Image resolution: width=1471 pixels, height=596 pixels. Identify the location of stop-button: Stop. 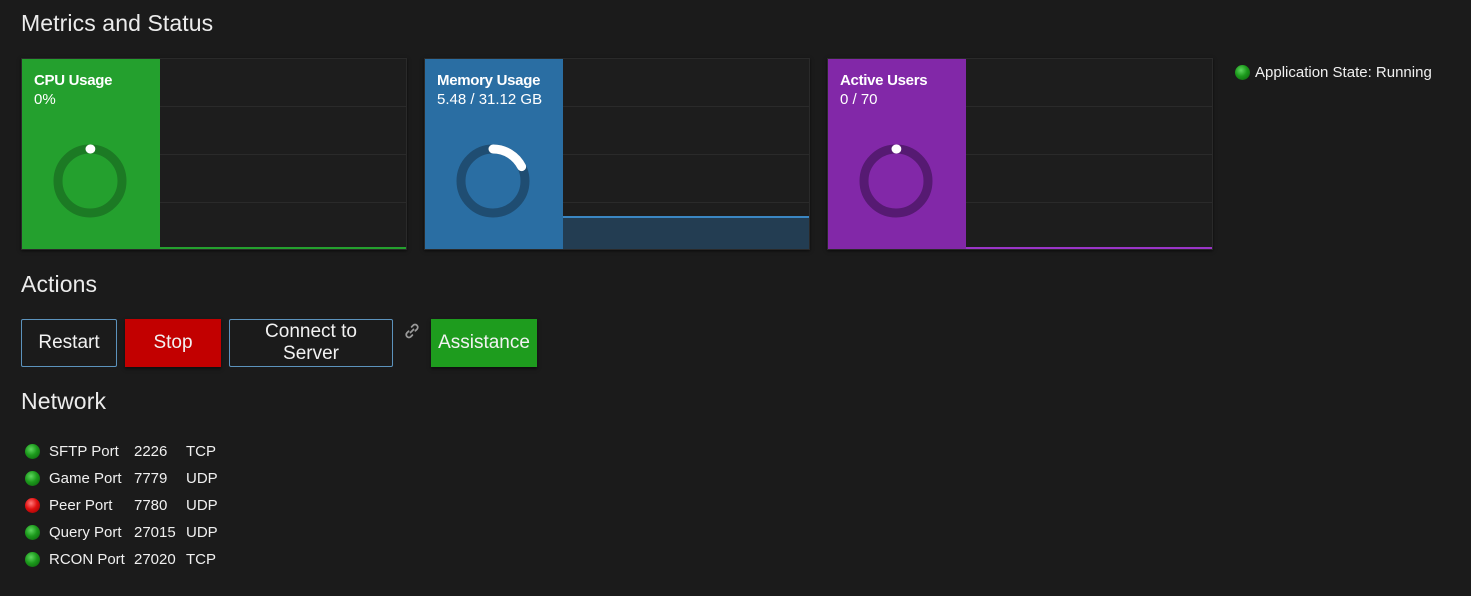
(173, 343).